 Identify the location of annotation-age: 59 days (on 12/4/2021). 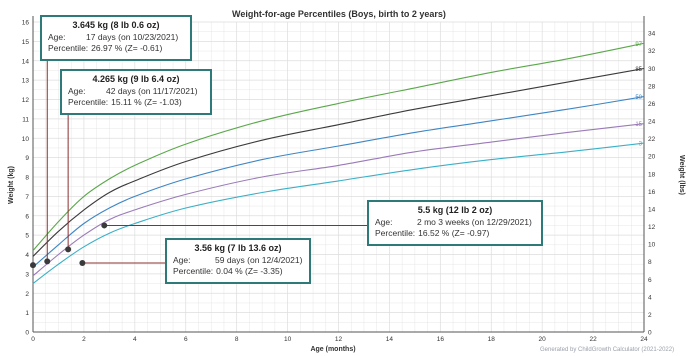
(259, 260).